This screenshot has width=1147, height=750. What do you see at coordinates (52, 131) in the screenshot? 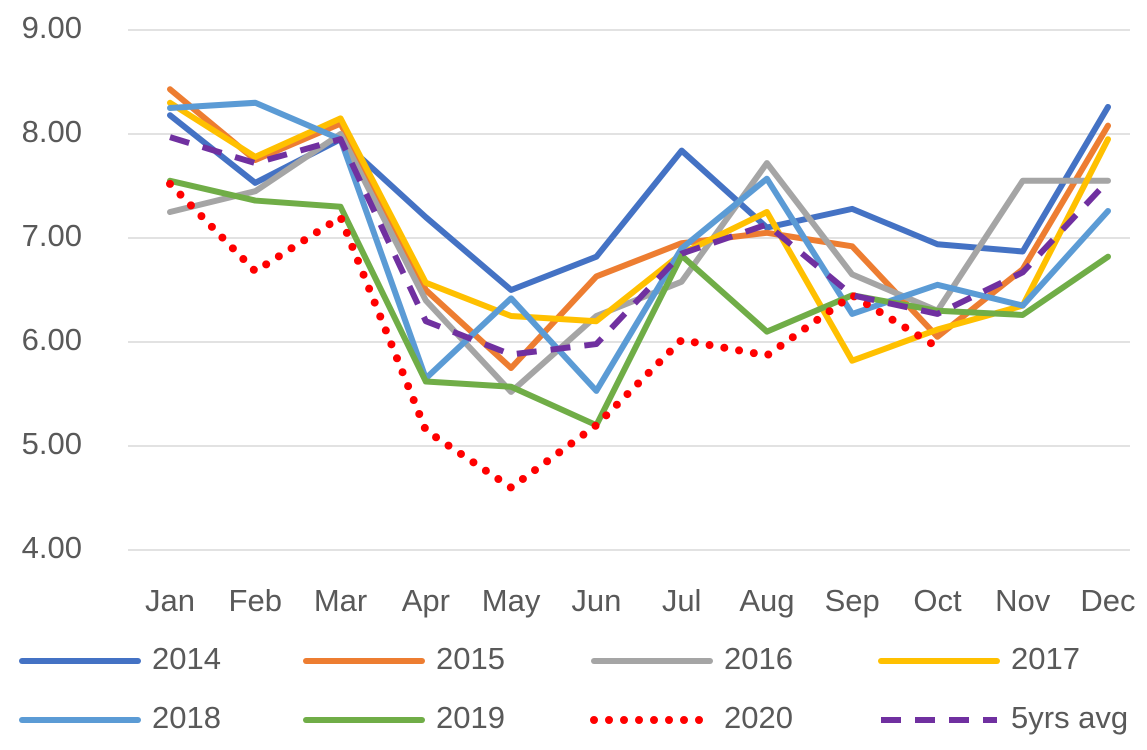
I see `y-tick-label: 8.00` at bounding box center [52, 131].